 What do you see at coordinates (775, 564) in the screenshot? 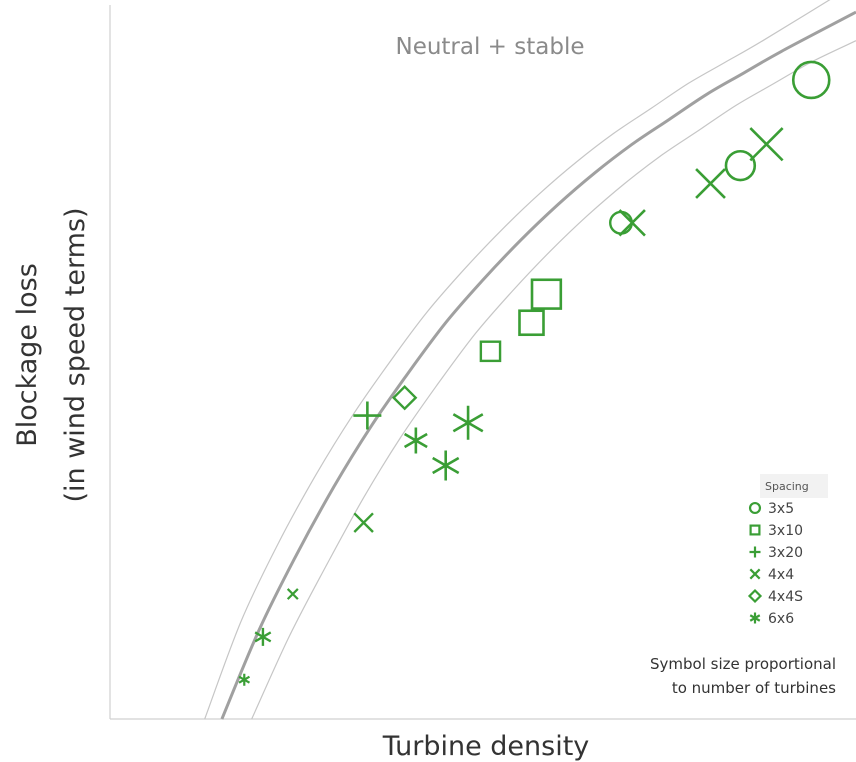
I see `legend-entries: 3x5 3x10 3x20 4x4 4x4S 6x6` at bounding box center [775, 564].